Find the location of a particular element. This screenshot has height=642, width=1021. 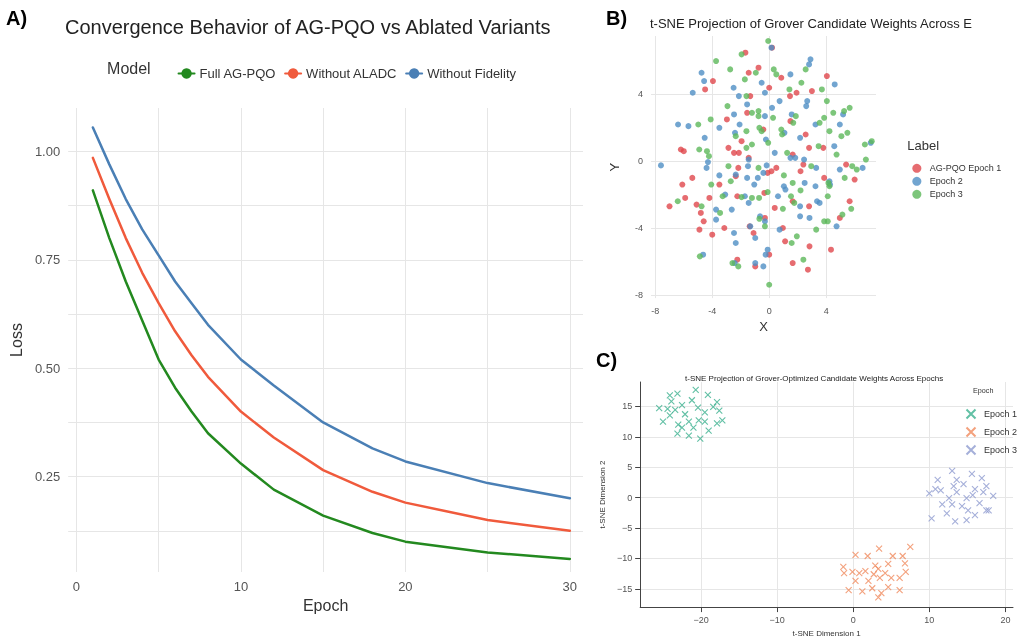

x-tick-label: -8 is located at coordinates (655, 310).